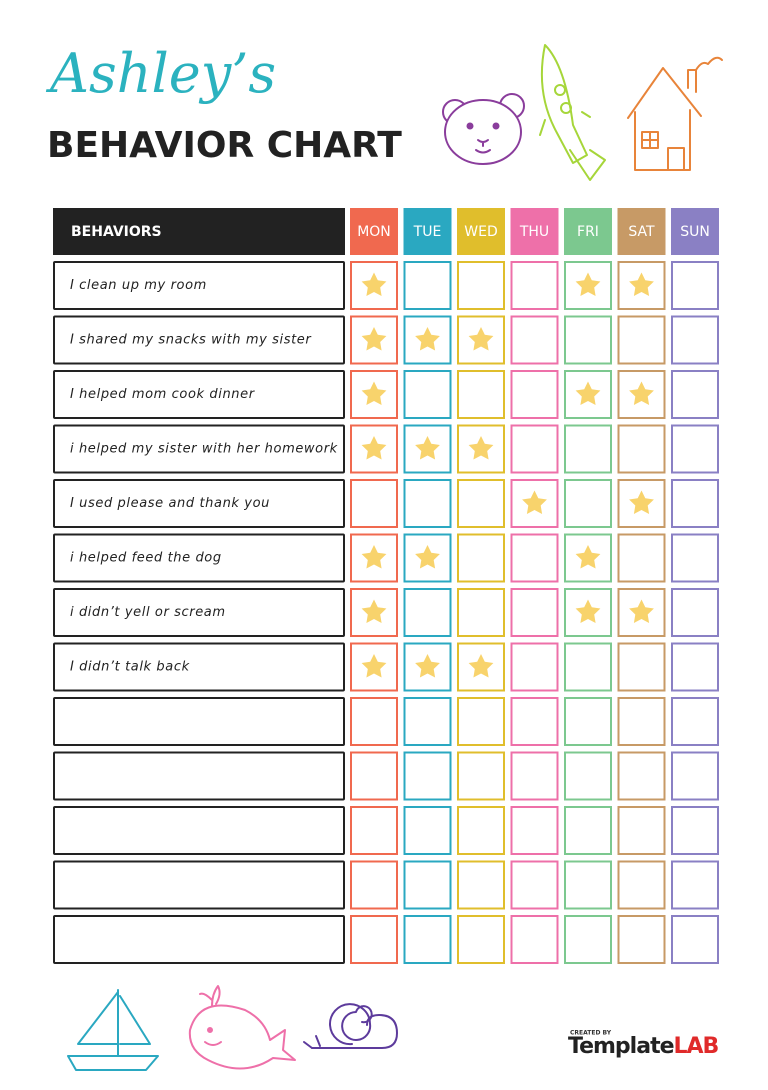 Image resolution: width=768 pixels, height=1090 pixels. I want to click on day-label: SUN, so click(695, 232).